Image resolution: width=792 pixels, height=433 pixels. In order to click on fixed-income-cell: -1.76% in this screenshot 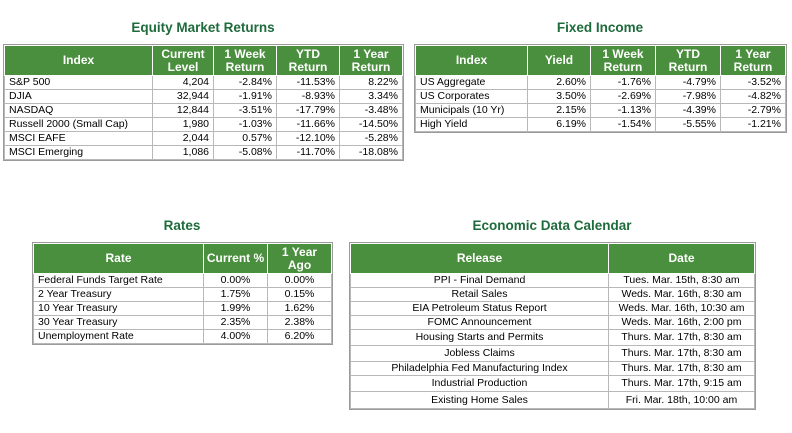, I will do `click(623, 82)`.